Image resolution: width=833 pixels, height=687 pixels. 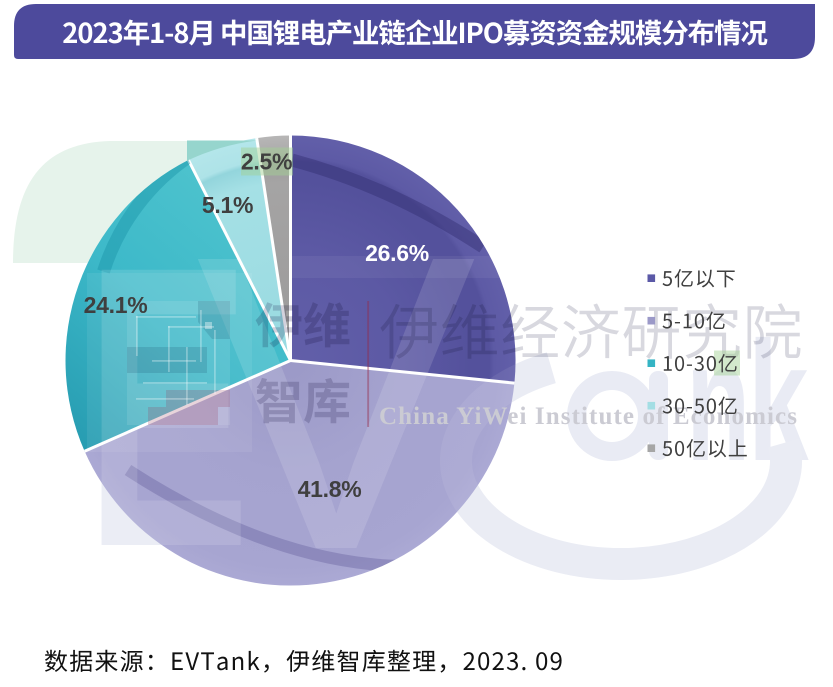 I want to click on svg-text: 24.1%, so click(x=116, y=305).